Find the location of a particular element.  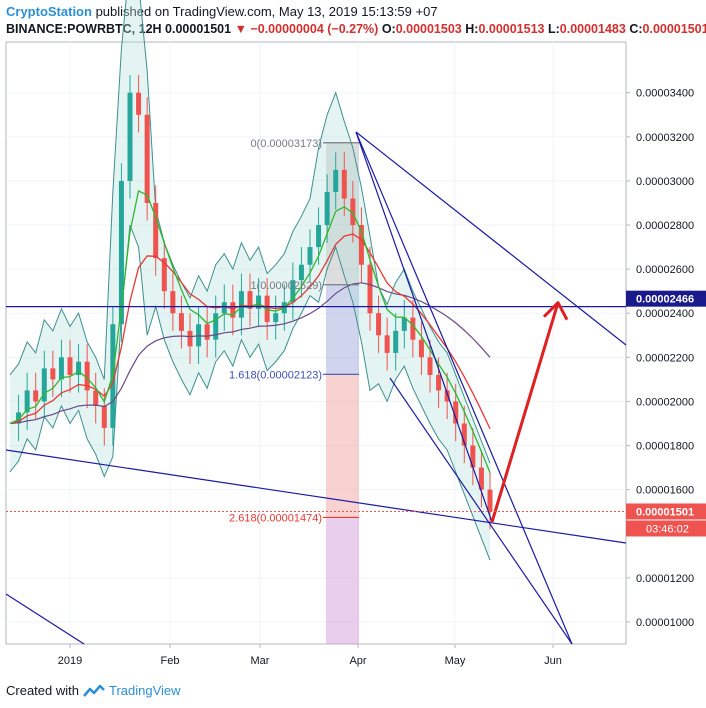

x-tick-label: 2019 is located at coordinates (70, 661).